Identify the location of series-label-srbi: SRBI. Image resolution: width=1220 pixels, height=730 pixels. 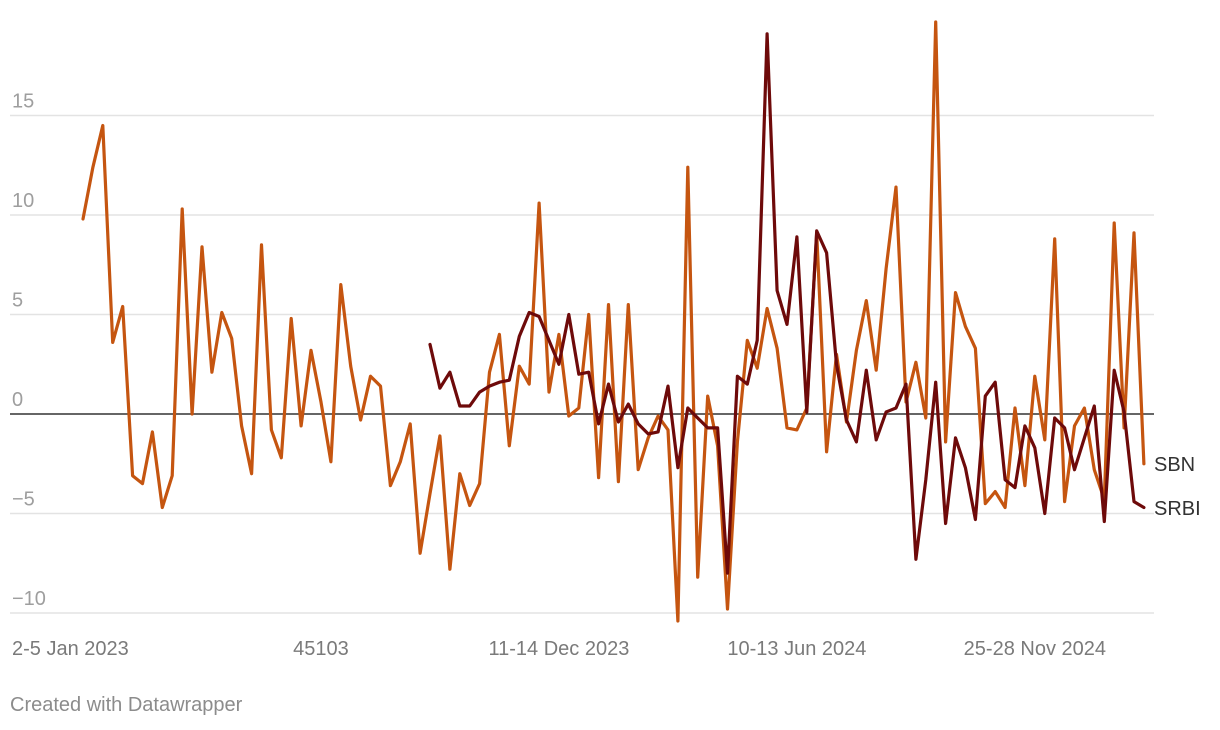
(1177, 509).